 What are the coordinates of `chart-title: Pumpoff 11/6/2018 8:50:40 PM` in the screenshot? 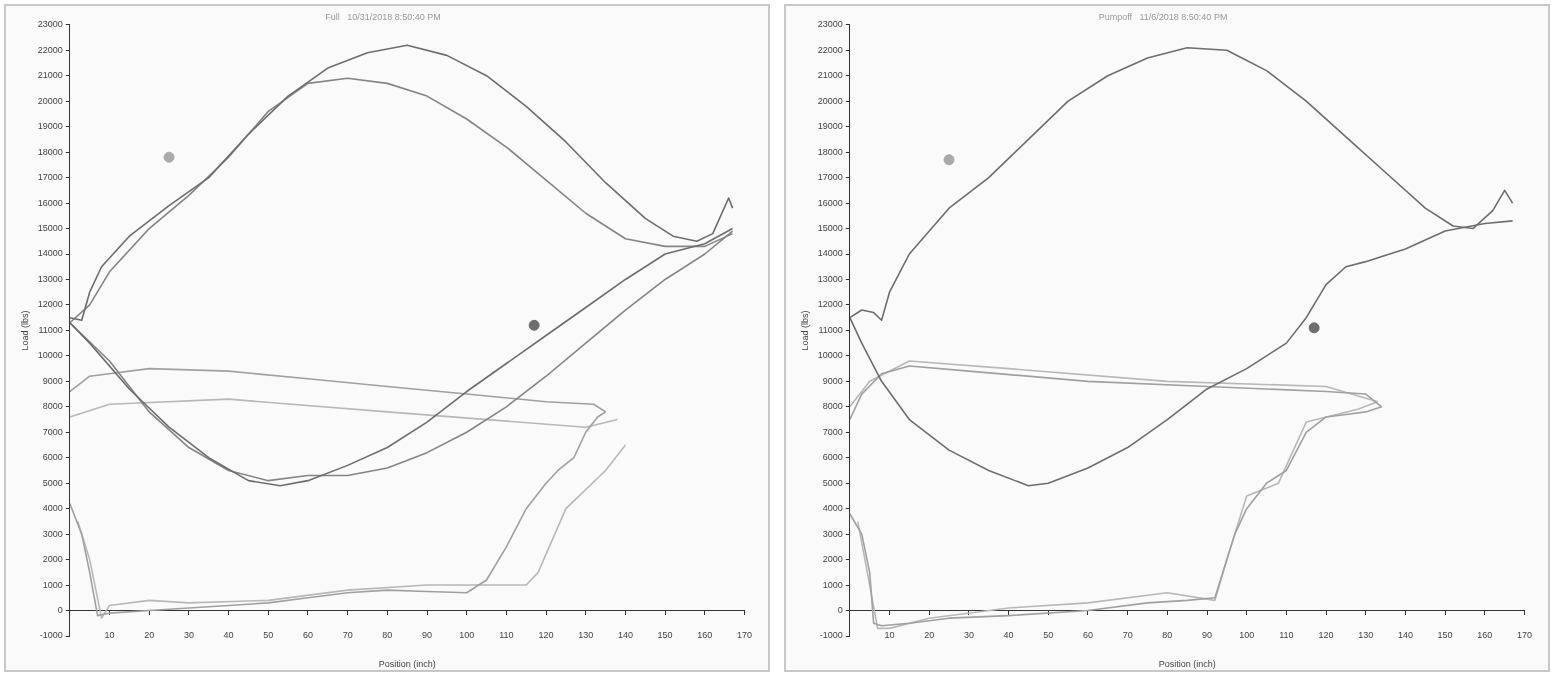 It's located at (1163, 16).